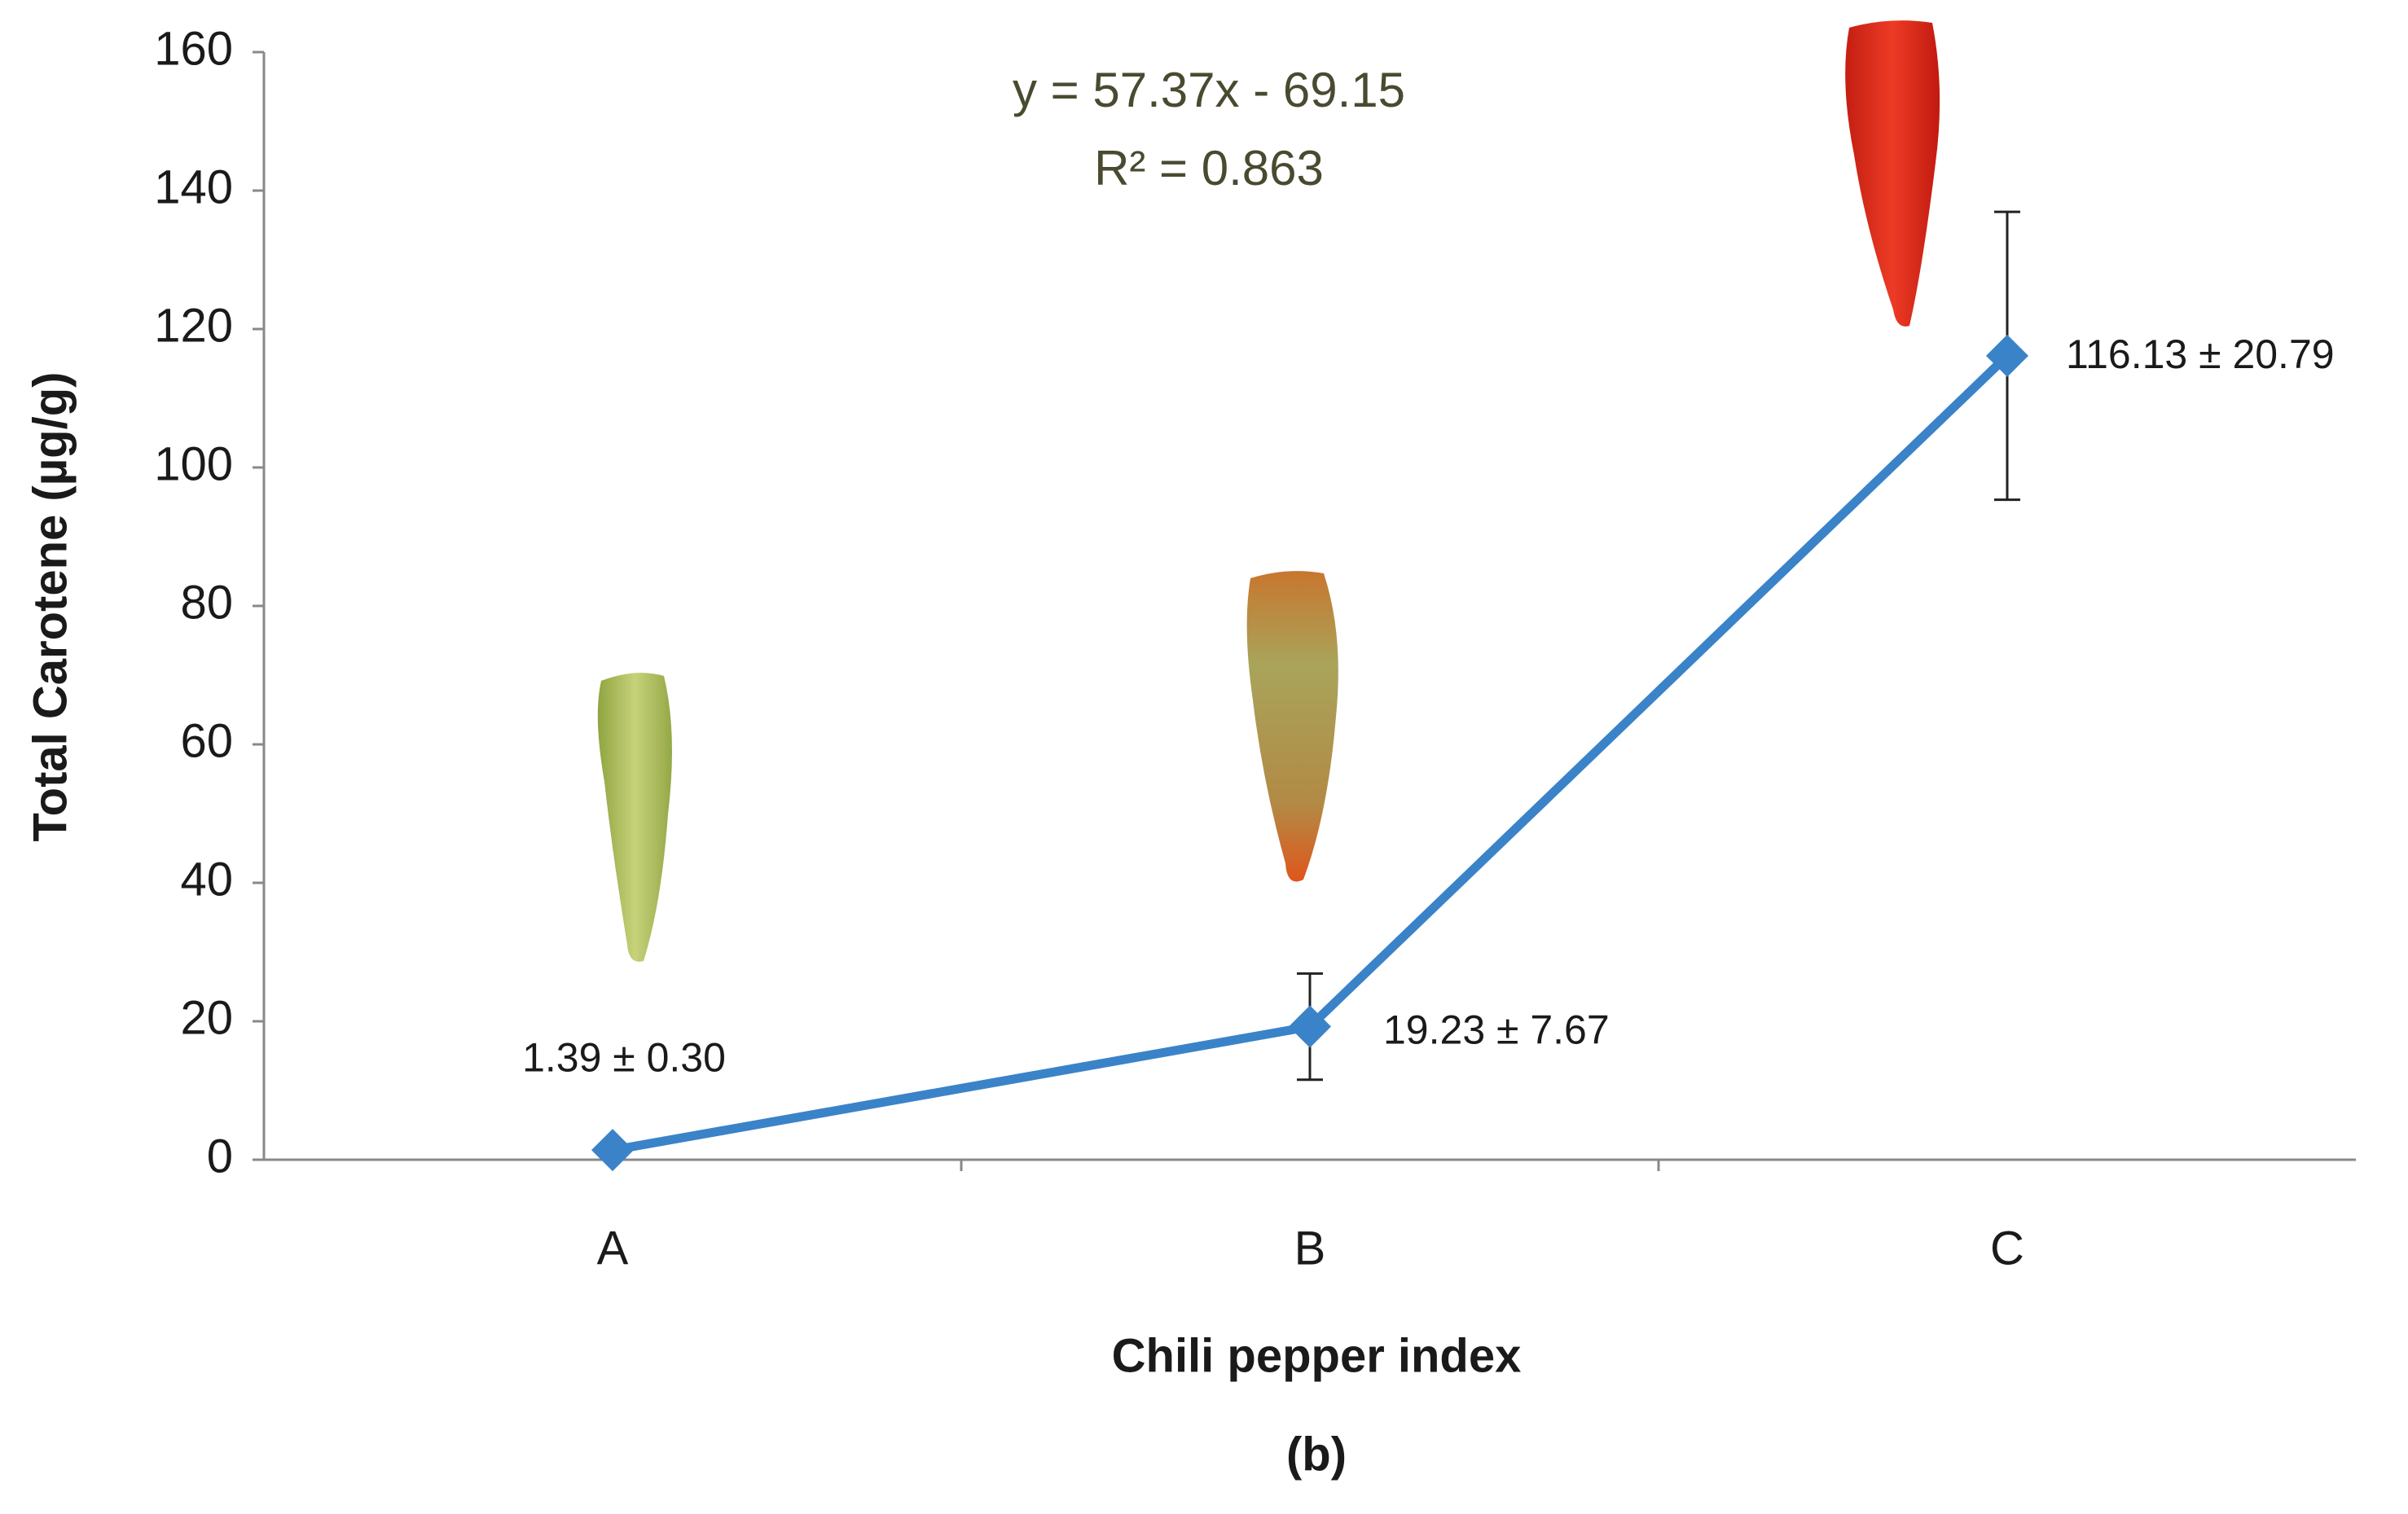  Describe the element at coordinates (1317, 1355) in the screenshot. I see `x-axis-title: Chili pepper index` at that location.